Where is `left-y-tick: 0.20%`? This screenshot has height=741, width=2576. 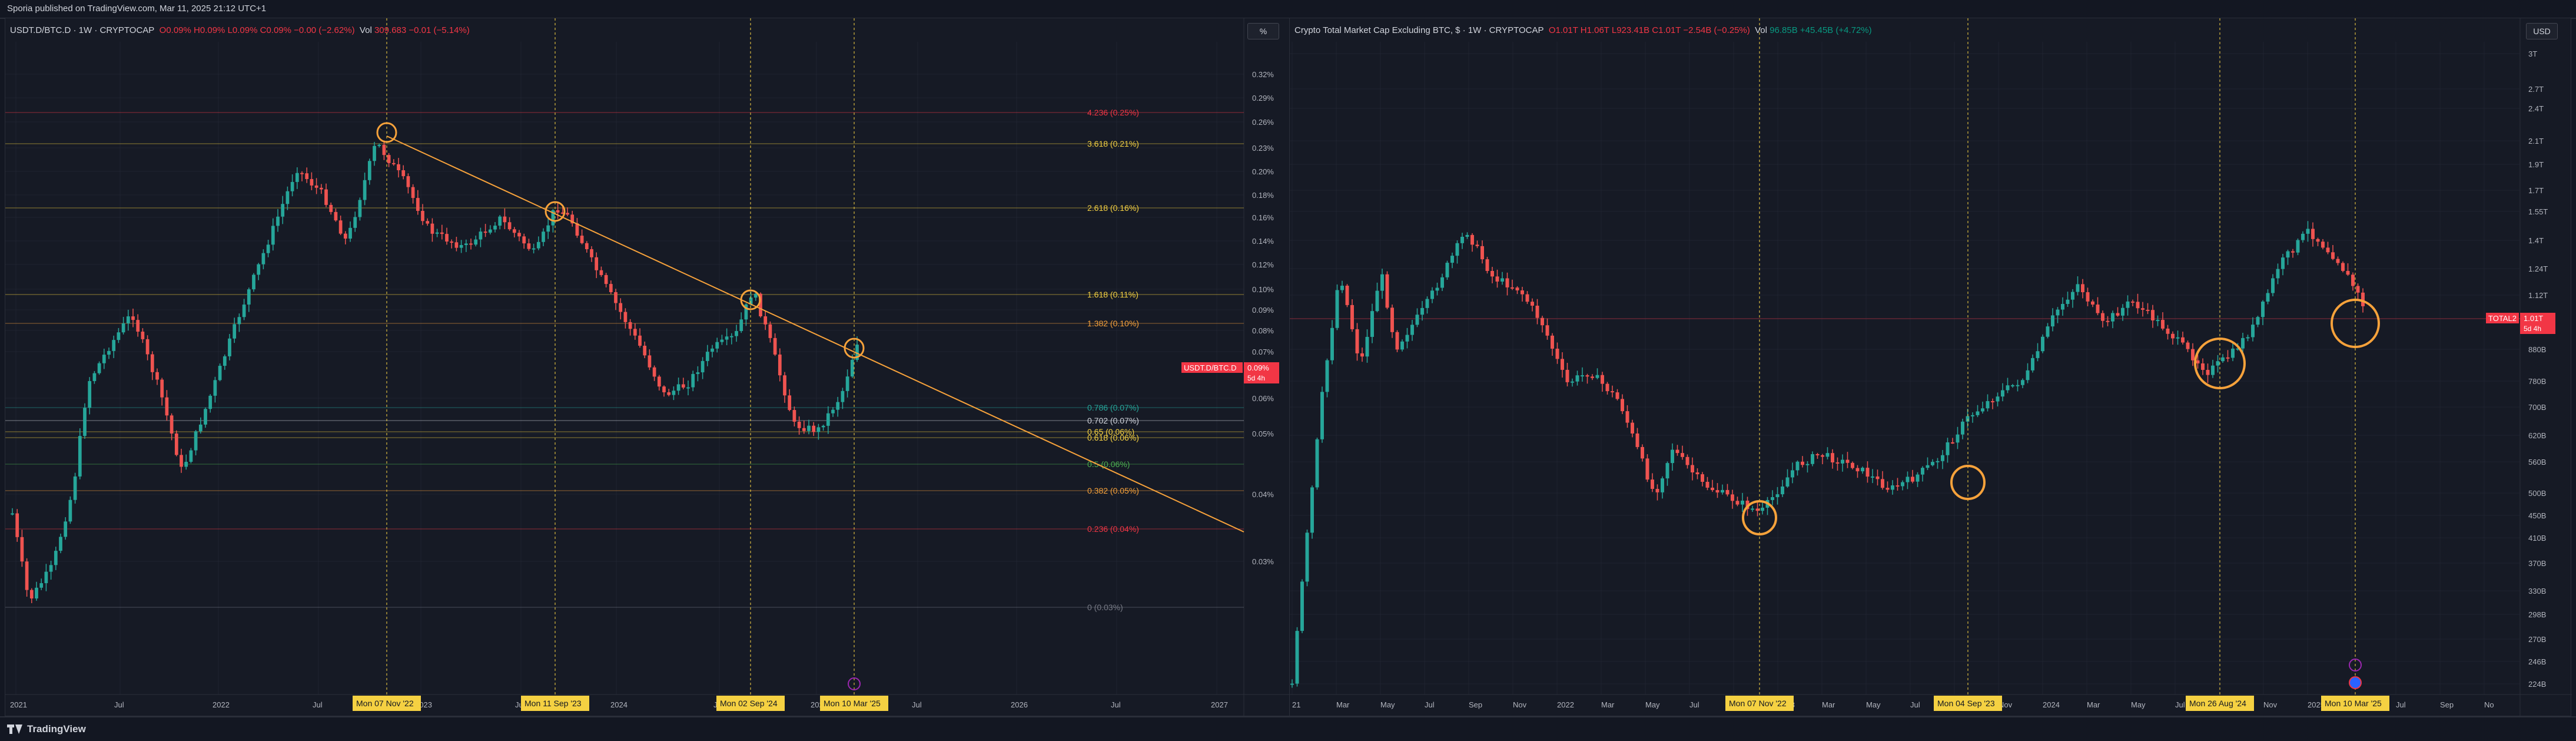 left-y-tick: 0.20% is located at coordinates (1263, 171).